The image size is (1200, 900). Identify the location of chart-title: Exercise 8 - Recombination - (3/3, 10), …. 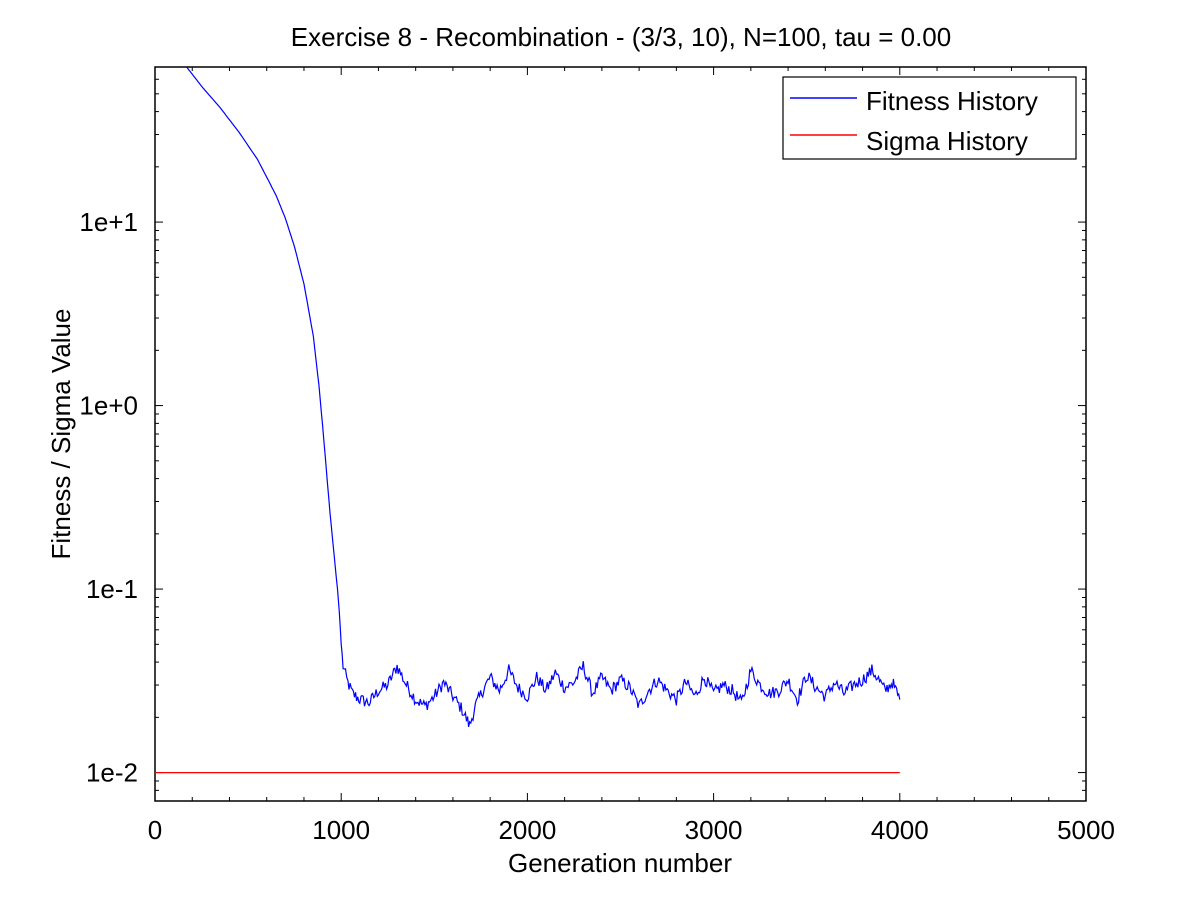
(621, 37).